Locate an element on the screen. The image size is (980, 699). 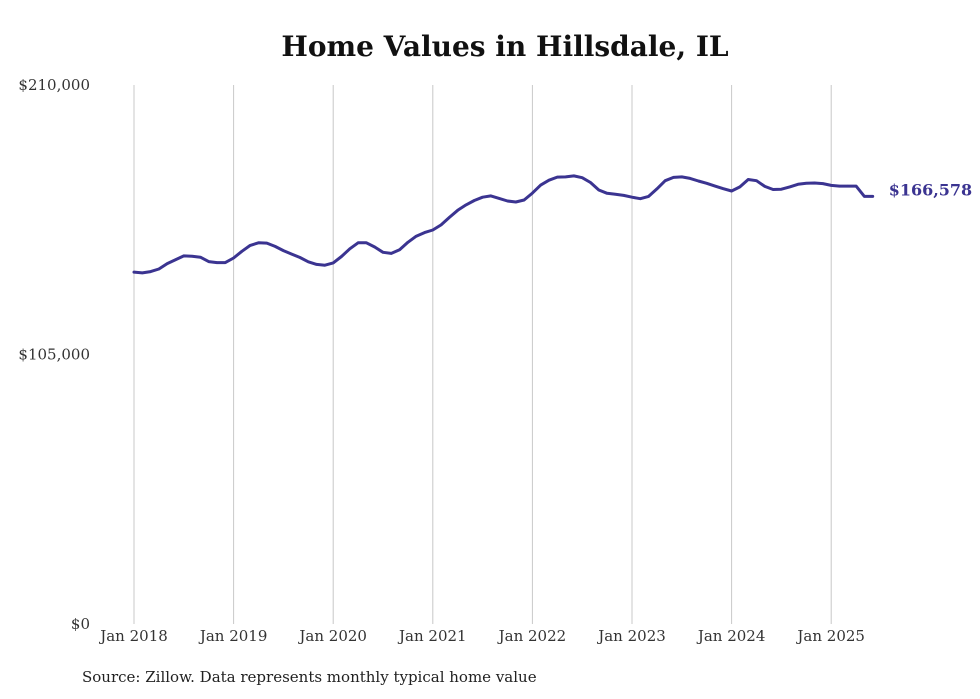
end-value-label: $166,578 is located at coordinates (931, 189).